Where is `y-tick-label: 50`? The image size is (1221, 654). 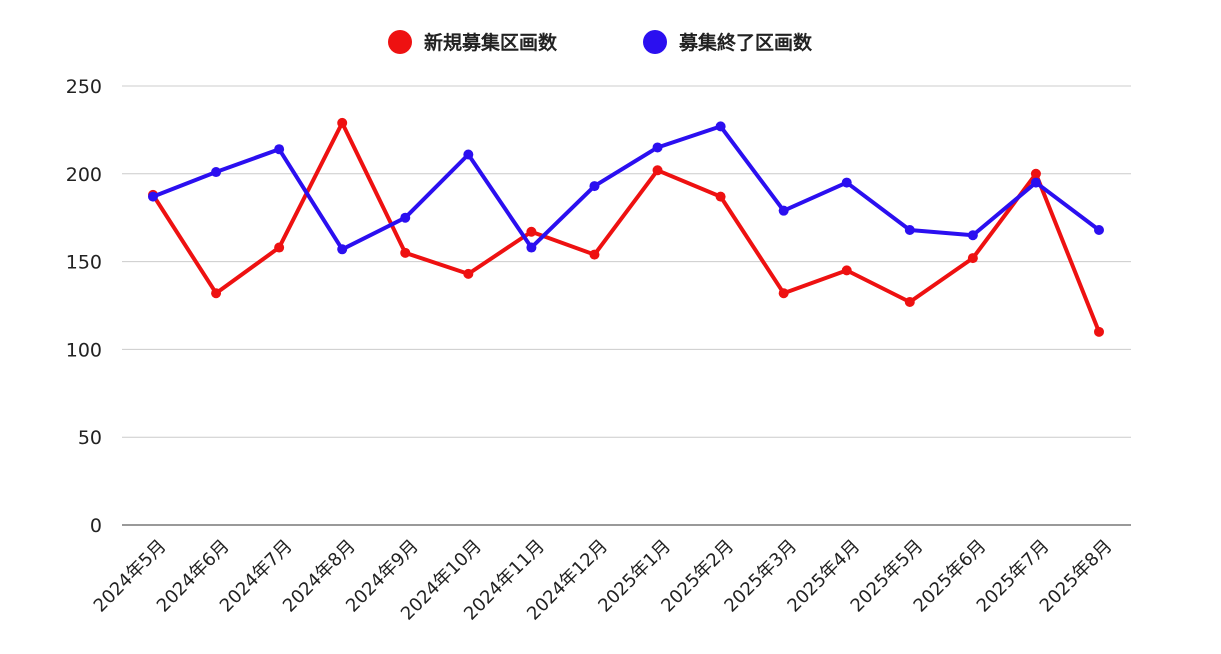 y-tick-label: 50 is located at coordinates (90, 438).